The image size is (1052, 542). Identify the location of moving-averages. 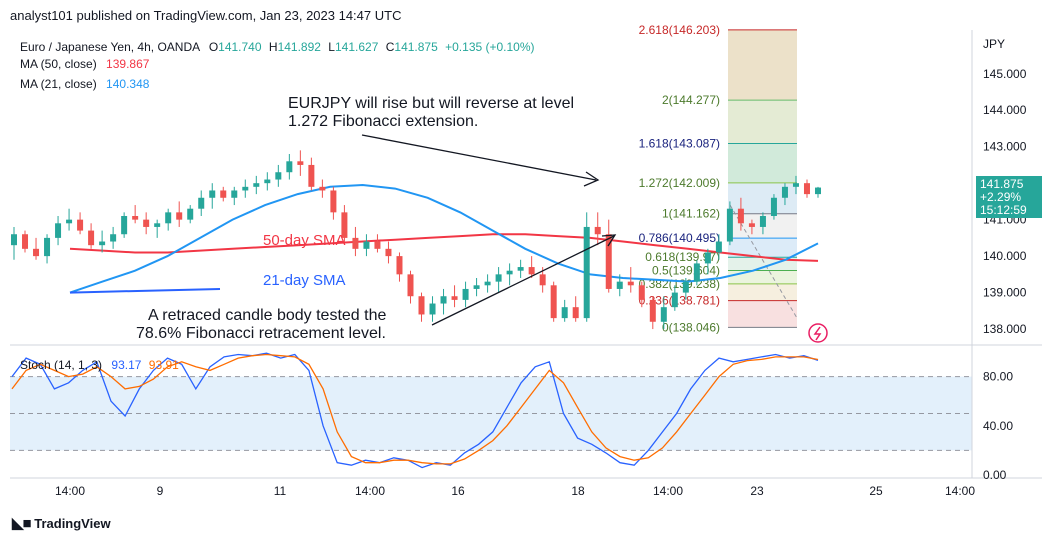
(444, 238).